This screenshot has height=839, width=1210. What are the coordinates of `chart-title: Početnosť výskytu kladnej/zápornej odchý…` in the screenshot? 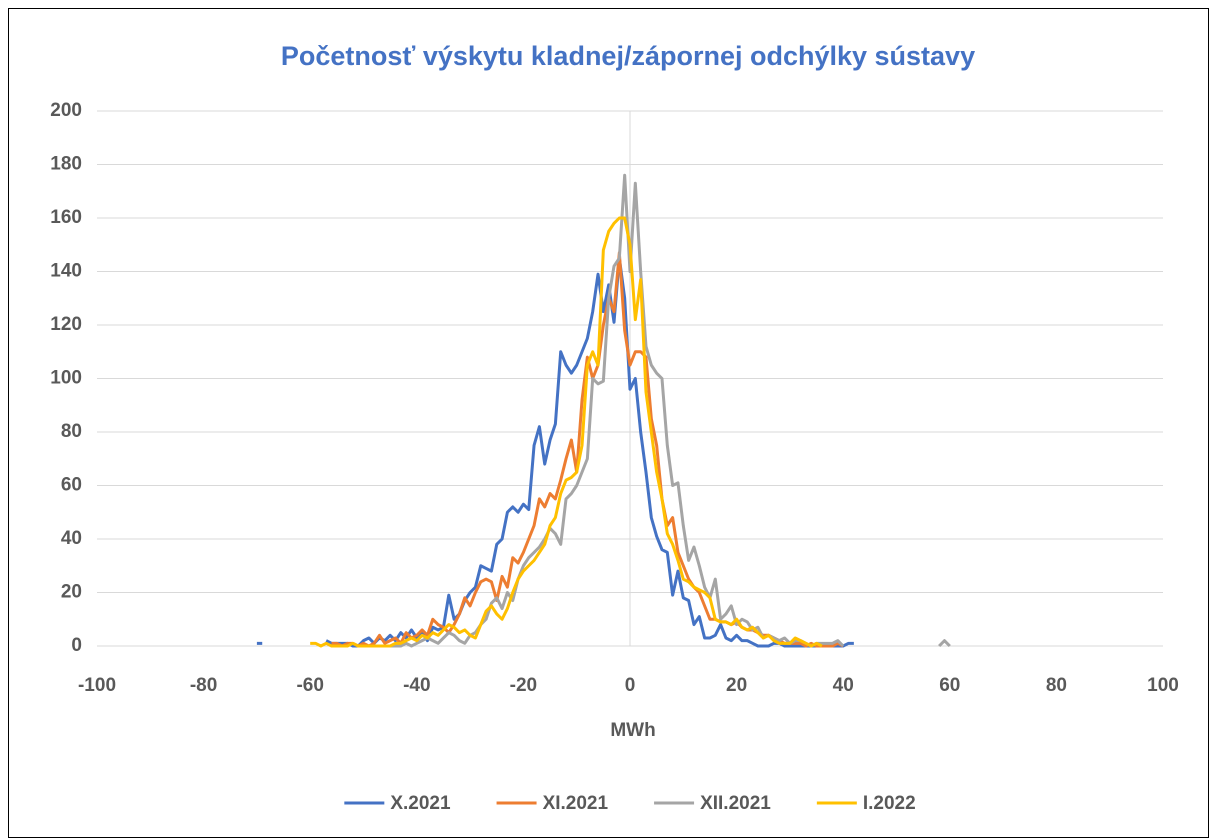 It's located at (628, 56).